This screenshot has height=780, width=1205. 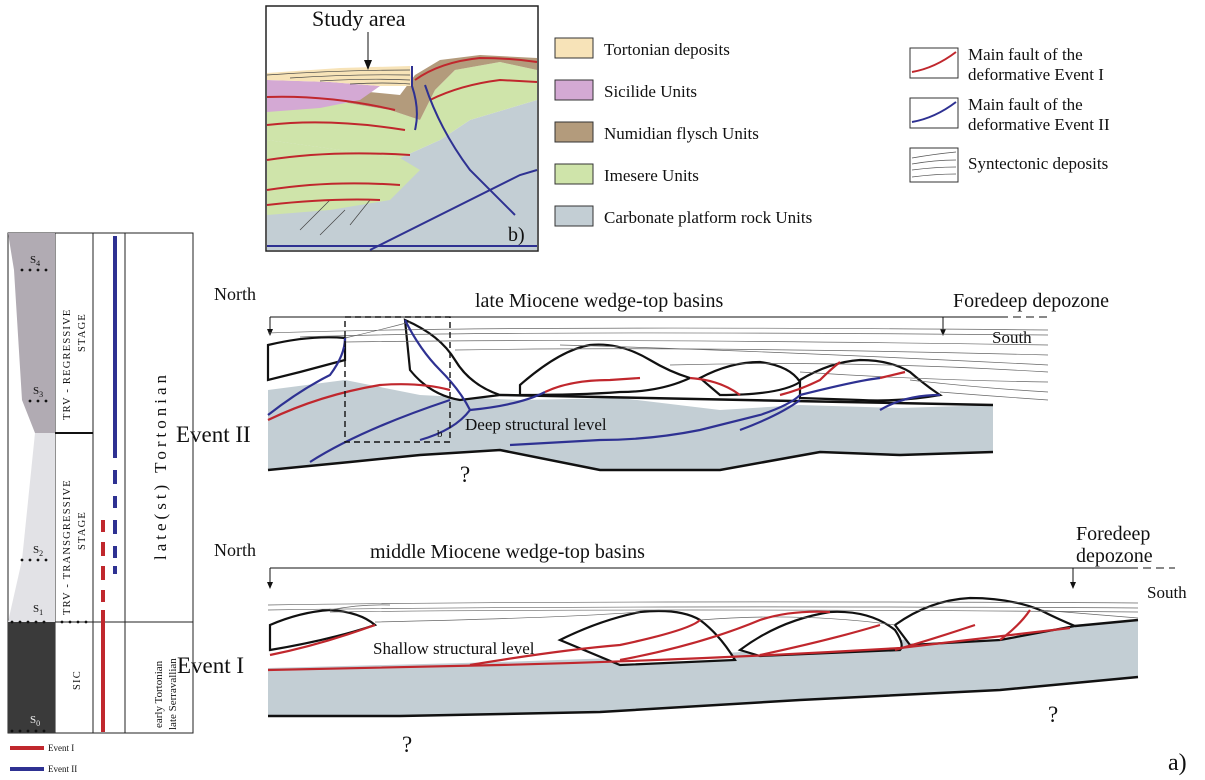 I want to click on inset-study-area-label: Study area, so click(x=359, y=18).